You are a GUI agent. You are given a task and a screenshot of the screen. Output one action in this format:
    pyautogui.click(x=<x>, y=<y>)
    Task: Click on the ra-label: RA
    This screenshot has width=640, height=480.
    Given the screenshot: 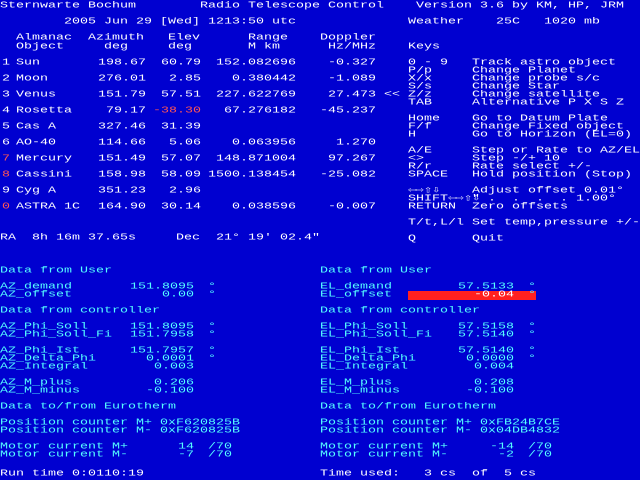 What is the action you would take?
    pyautogui.click(x=8, y=238)
    